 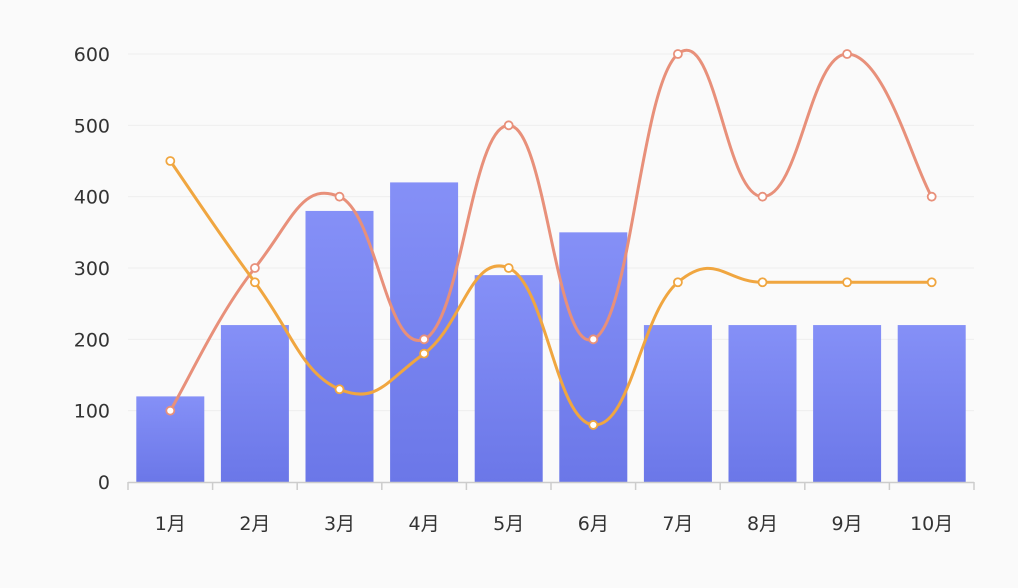 What do you see at coordinates (847, 524) in the screenshot?
I see `x-tick-label: 9月` at bounding box center [847, 524].